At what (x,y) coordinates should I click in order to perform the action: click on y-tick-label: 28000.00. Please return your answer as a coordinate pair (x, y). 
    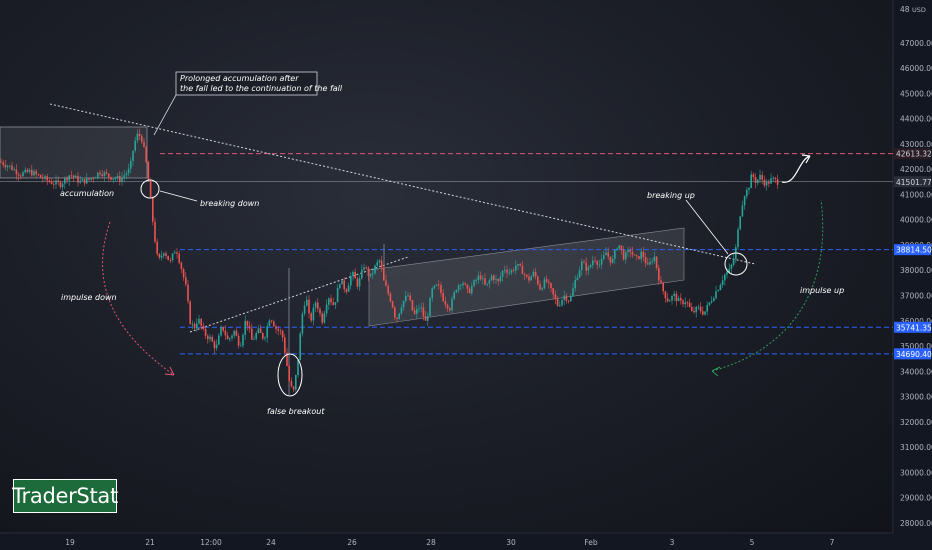
    Looking at the image, I should click on (916, 523).